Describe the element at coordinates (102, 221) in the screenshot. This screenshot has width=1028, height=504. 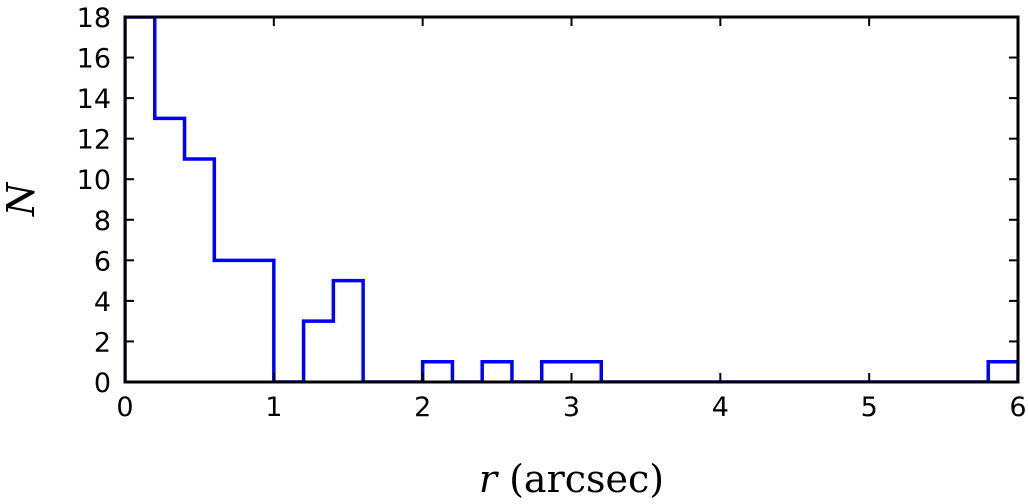
I see `y-tick-label: 8` at that location.